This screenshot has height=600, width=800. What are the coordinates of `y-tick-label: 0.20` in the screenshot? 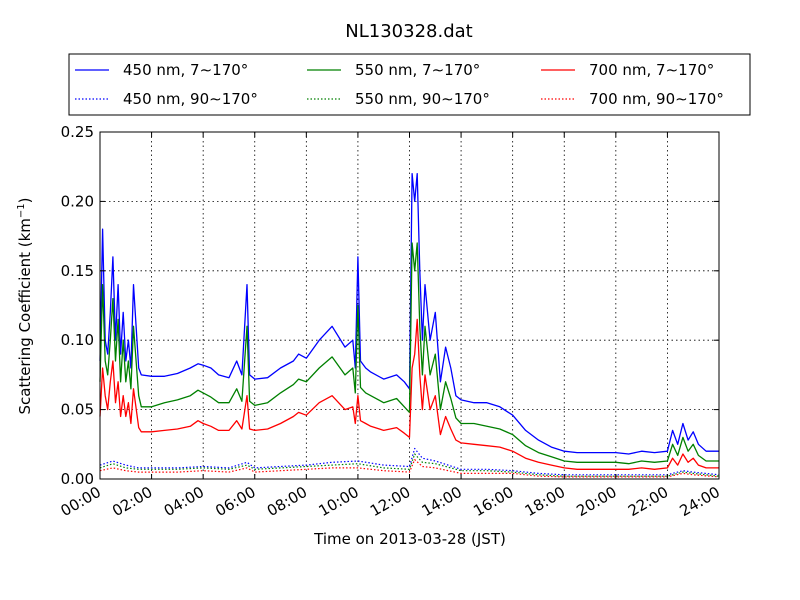 It's located at (77, 201).